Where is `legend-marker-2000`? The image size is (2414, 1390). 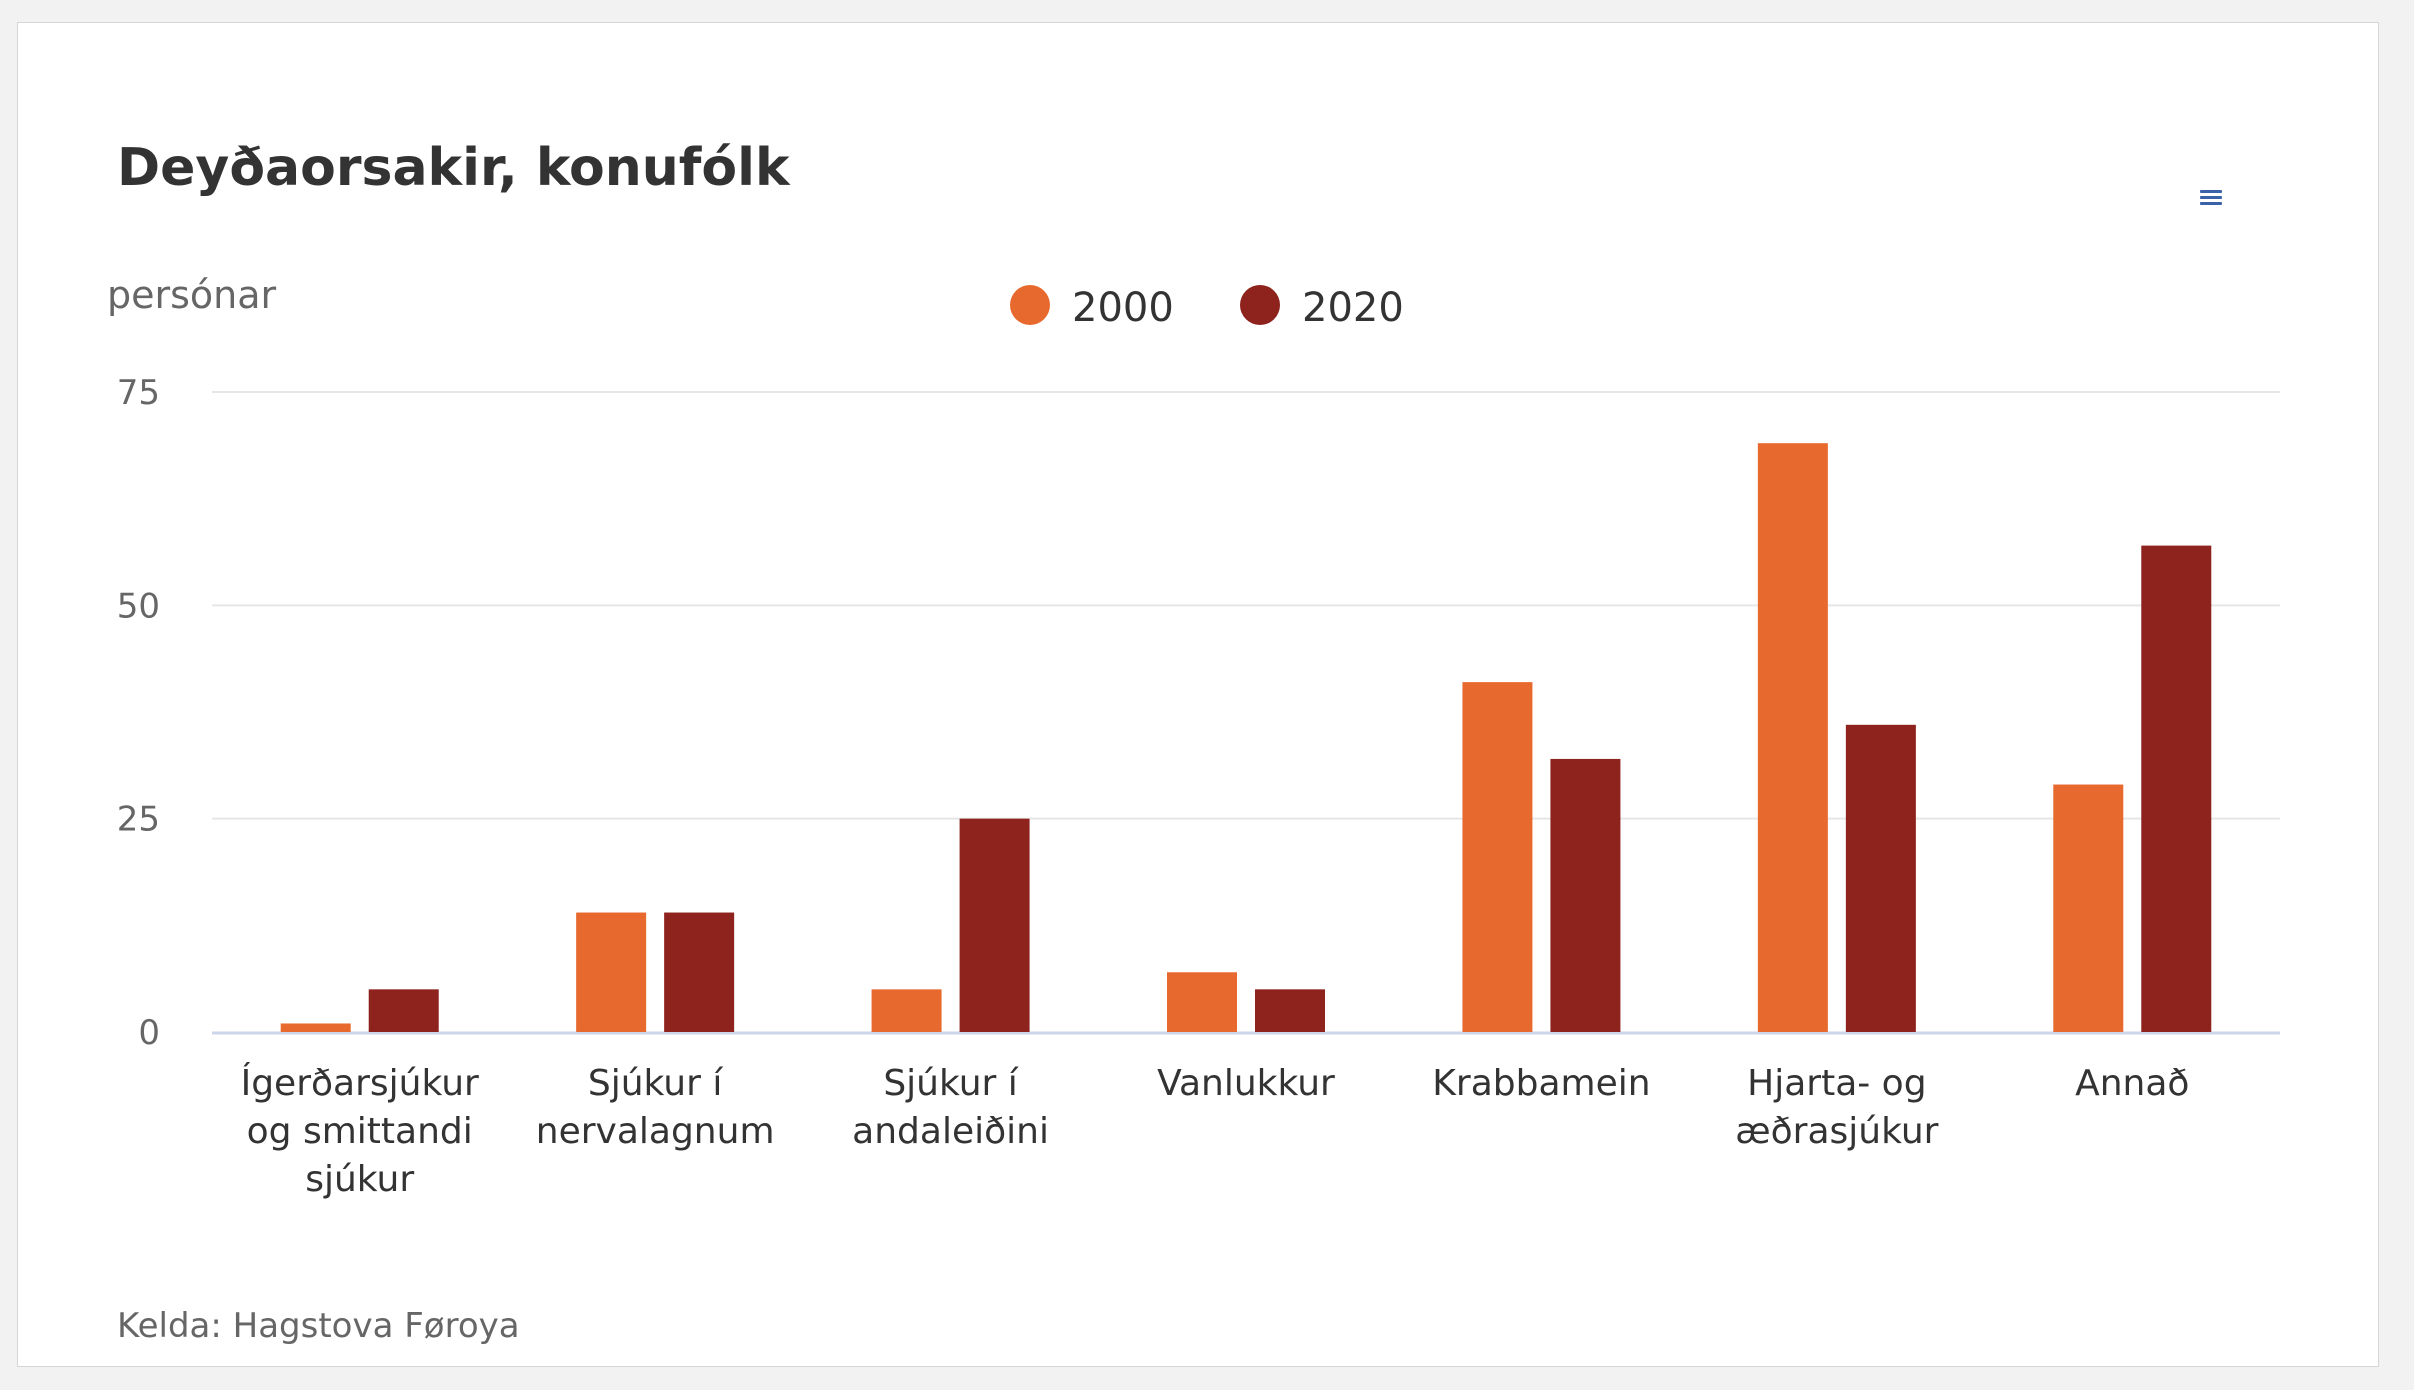
legend-marker-2000 is located at coordinates (1030, 305).